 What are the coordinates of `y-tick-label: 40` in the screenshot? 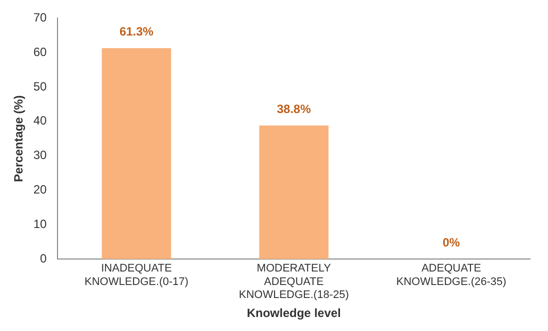 It's located at (40, 121).